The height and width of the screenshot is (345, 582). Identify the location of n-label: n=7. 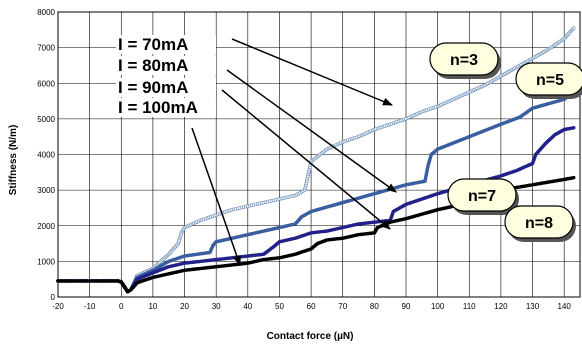
(482, 196).